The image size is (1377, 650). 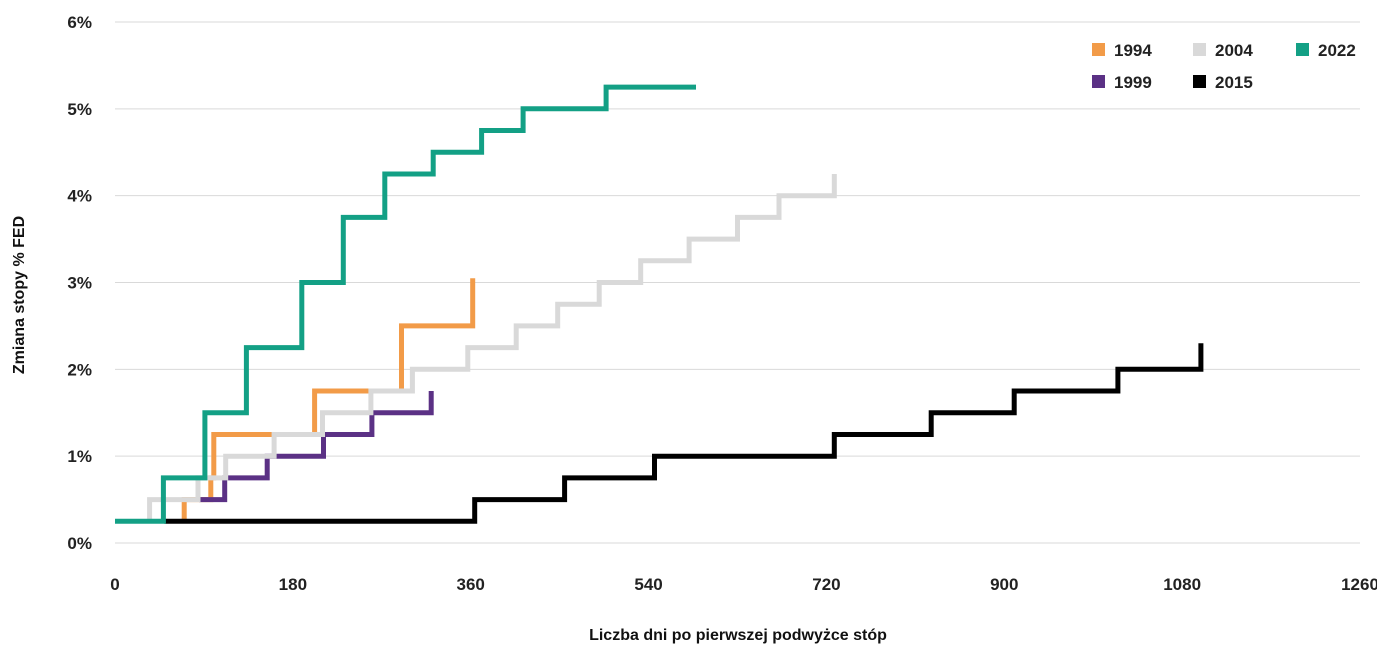 What do you see at coordinates (1199, 49) in the screenshot?
I see `legend-swatch-2004` at bounding box center [1199, 49].